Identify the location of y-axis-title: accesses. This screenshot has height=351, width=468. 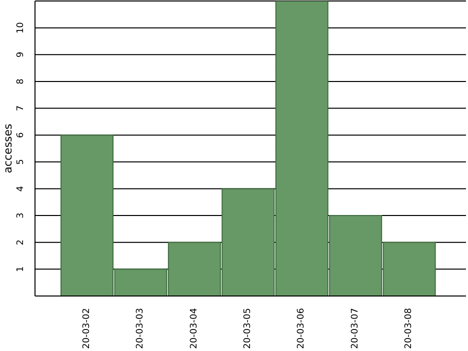
(8, 148).